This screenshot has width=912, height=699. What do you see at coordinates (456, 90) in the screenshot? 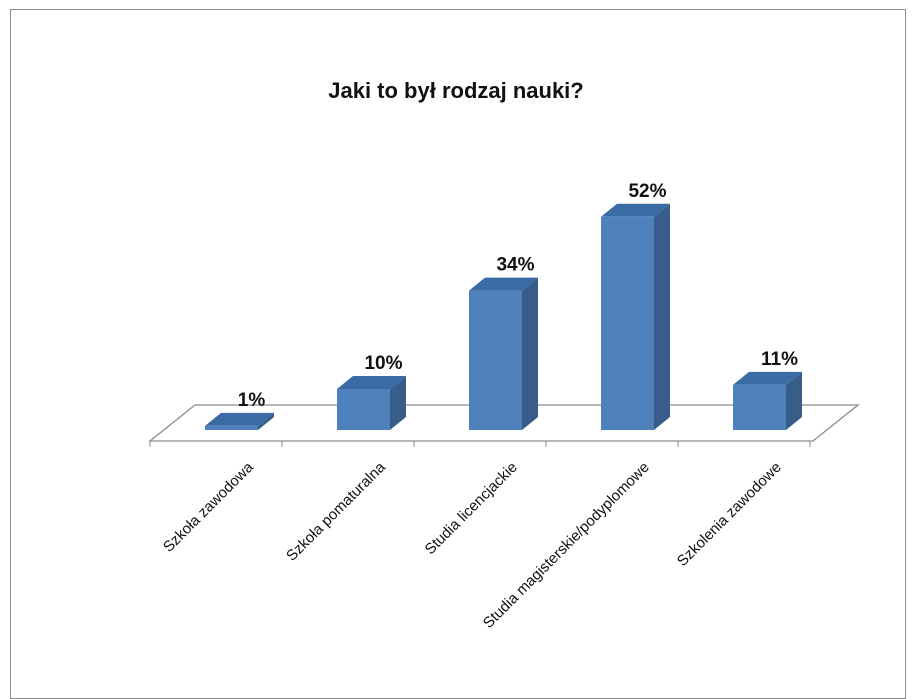
I see `chart-title: Jaki to był rodzaj nauki?` at bounding box center [456, 90].